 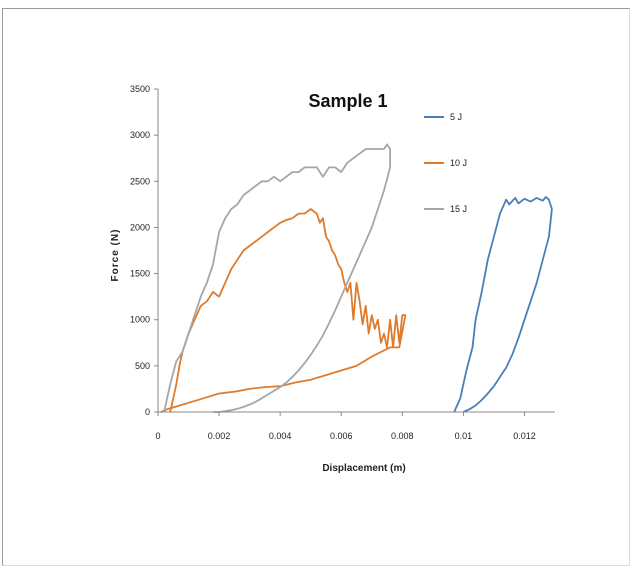 I want to click on legend-label: 15 J, so click(x=458, y=209).